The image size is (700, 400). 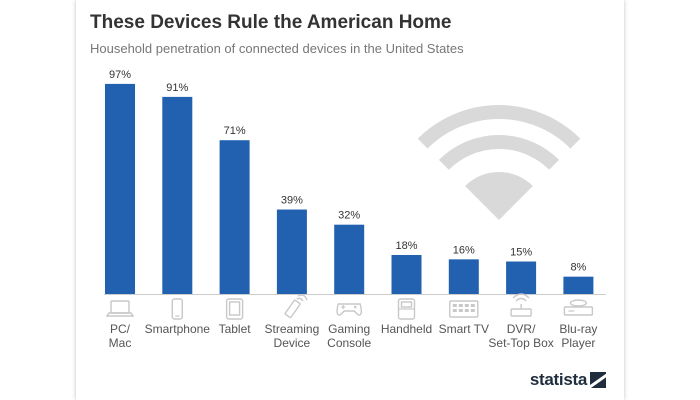 I want to click on logo-text: statista, so click(x=558, y=379).